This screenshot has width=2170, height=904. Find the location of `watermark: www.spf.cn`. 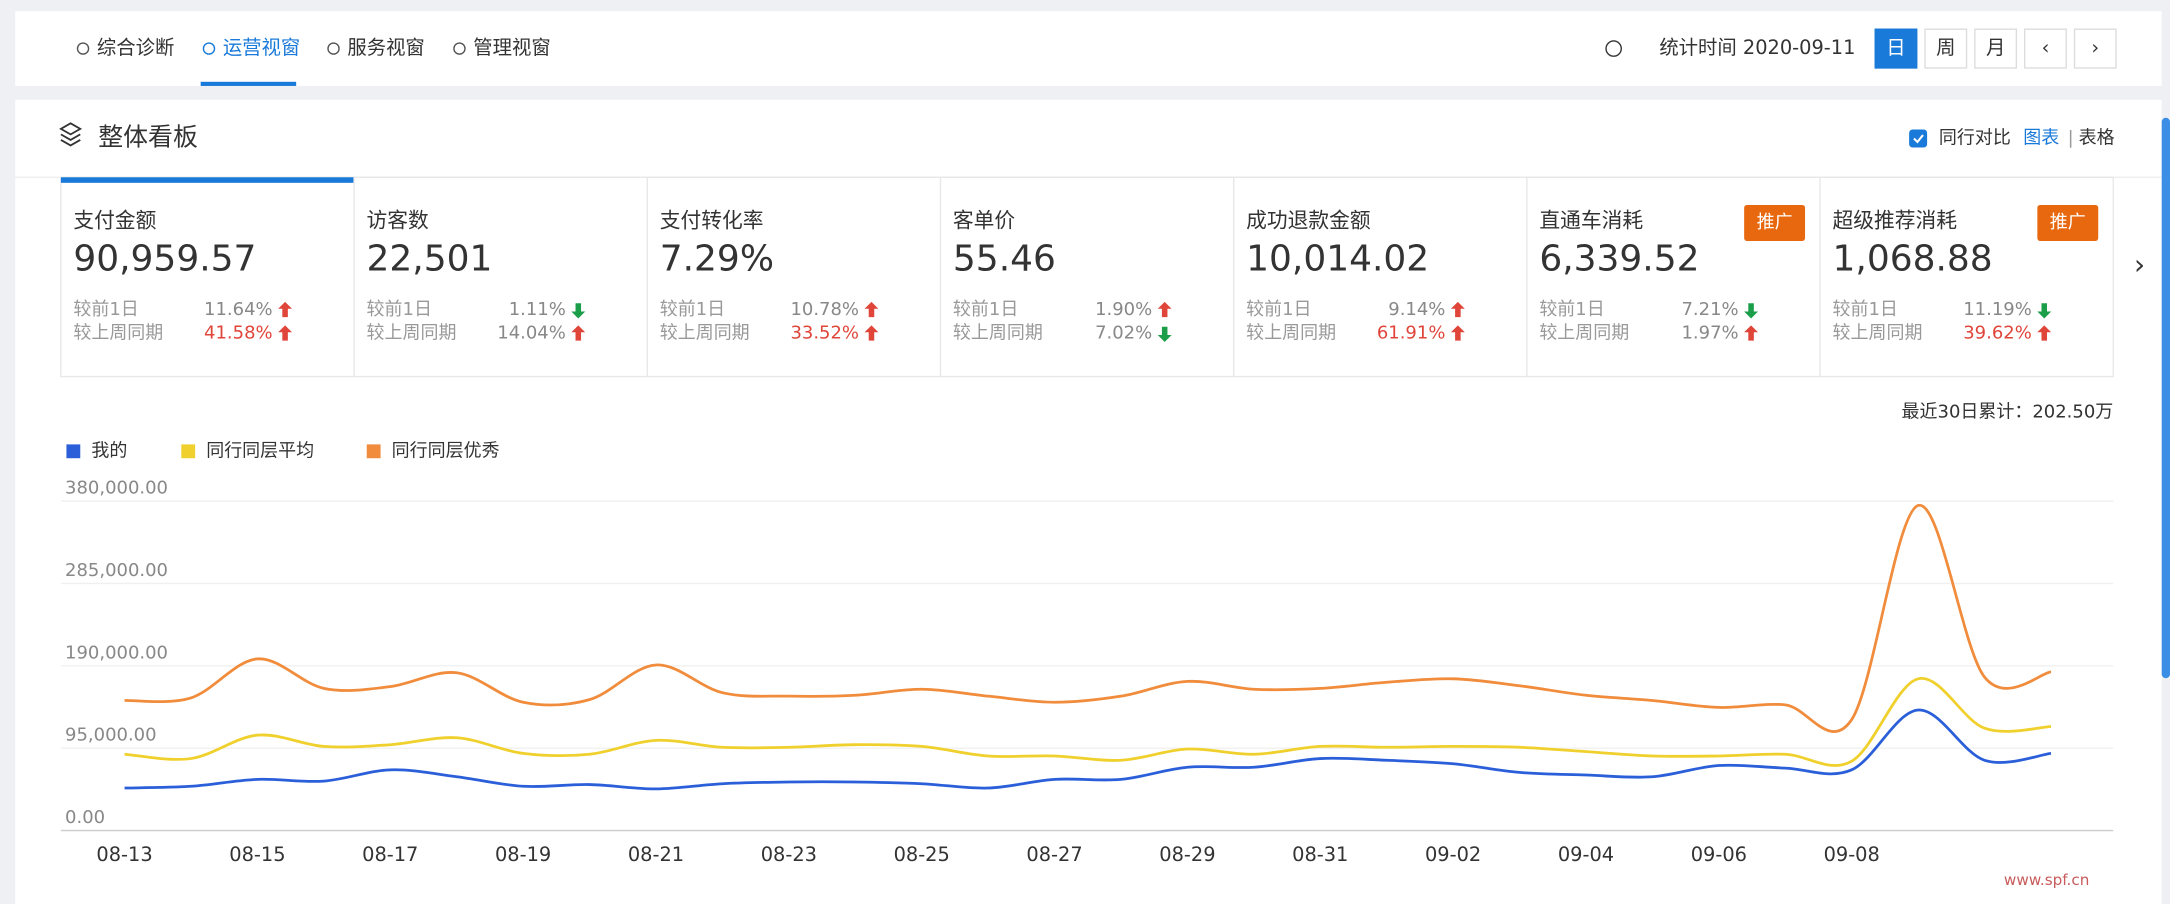

watermark: www.spf.cn is located at coordinates (2046, 880).